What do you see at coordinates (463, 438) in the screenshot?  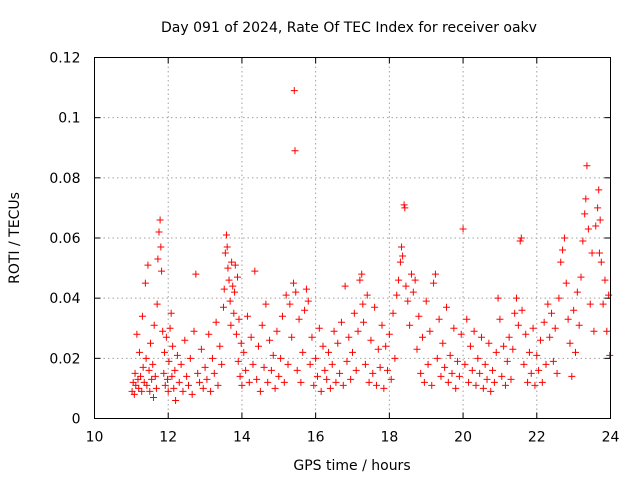 I see `x-tick-label: 20` at bounding box center [463, 438].